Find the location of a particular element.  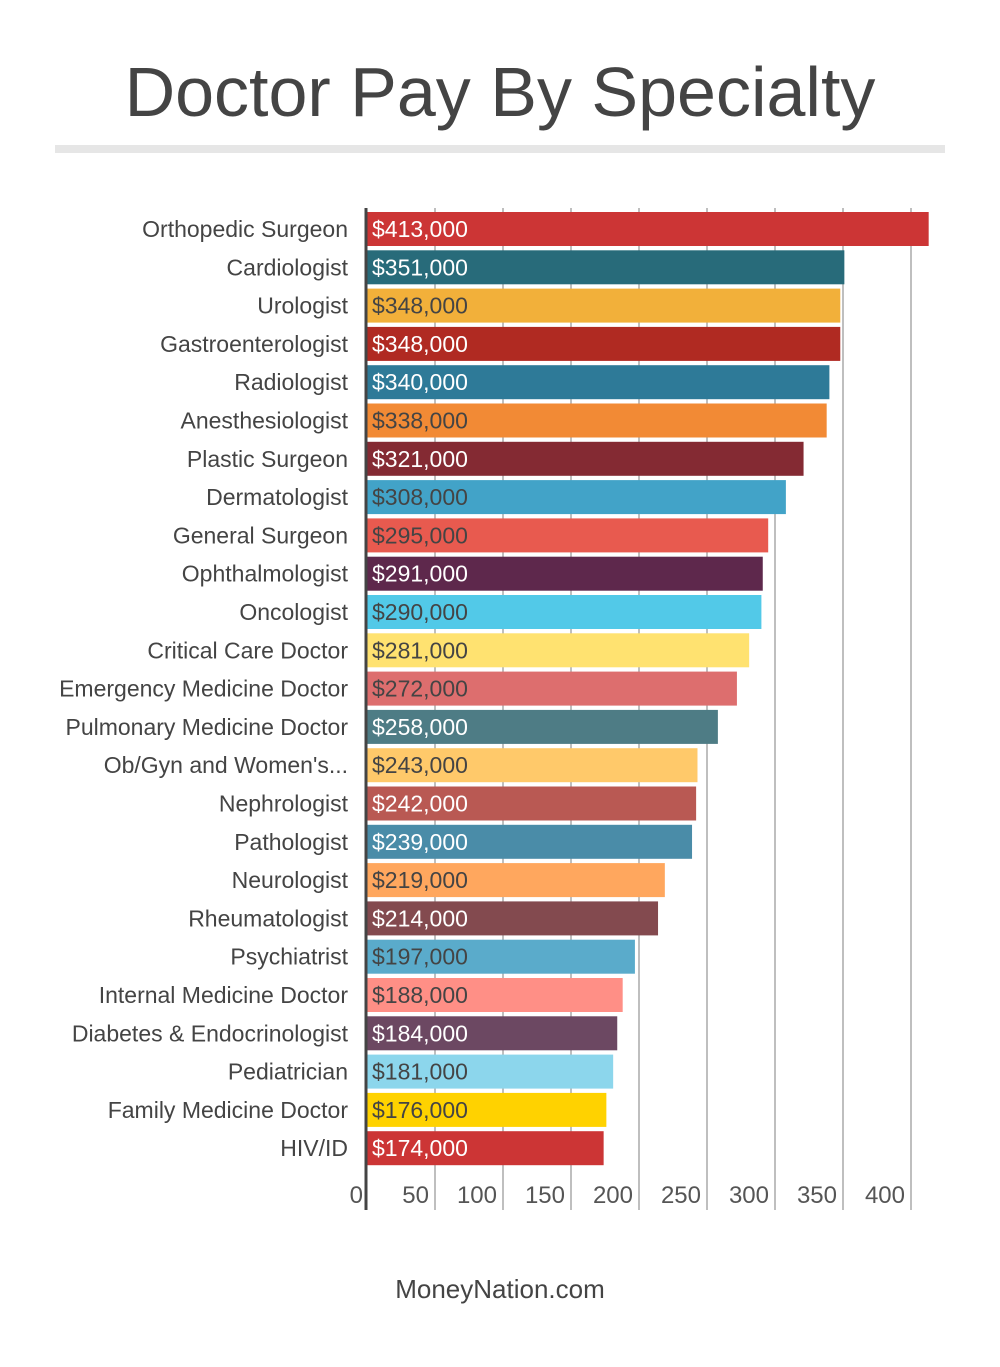

data-label: $321,000 is located at coordinates (420, 459).